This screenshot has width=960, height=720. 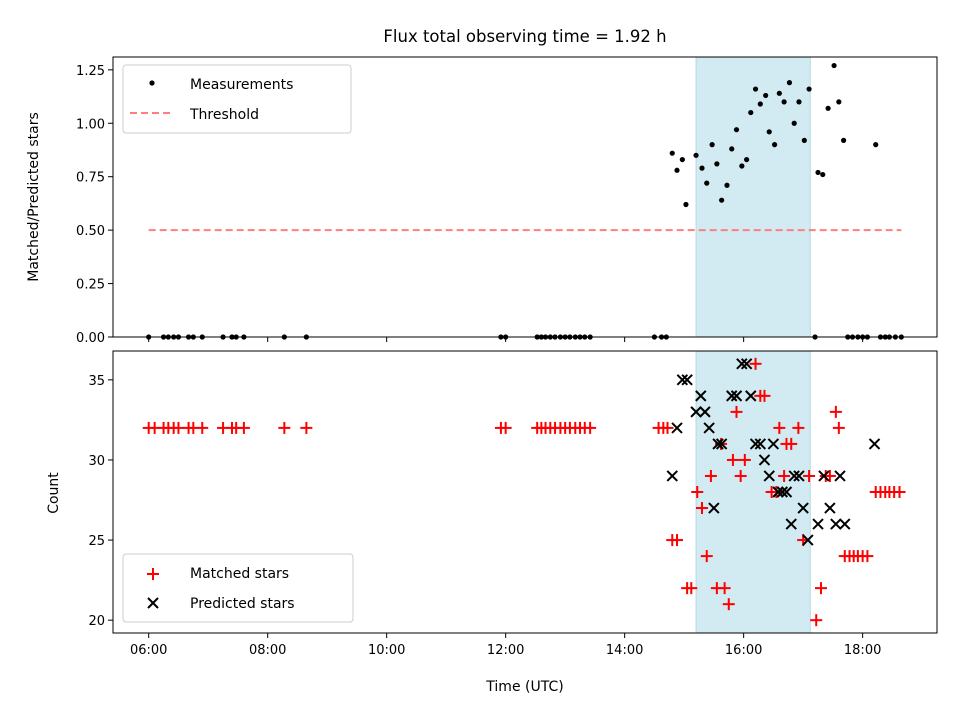 What do you see at coordinates (90, 338) in the screenshot?
I see `y-tick-label: 0.00` at bounding box center [90, 338].